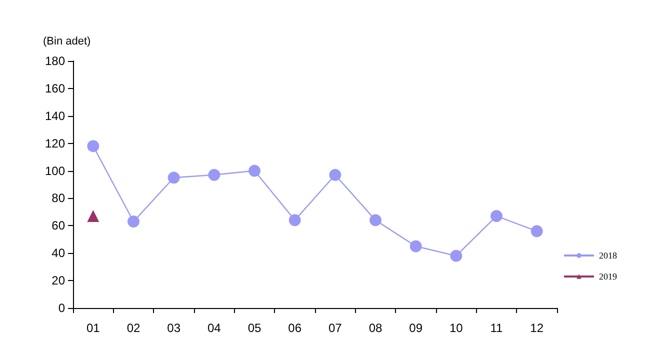 Image resolution: width=650 pixels, height=360 pixels. Describe the element at coordinates (174, 328) in the screenshot. I see `x-tick-label: 03` at that location.